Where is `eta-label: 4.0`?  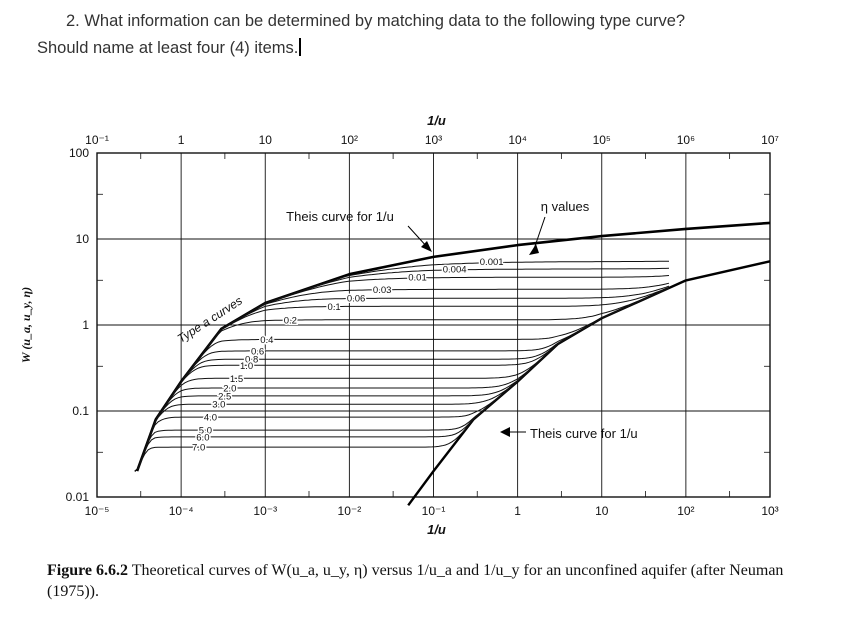 eta-label: 4.0 is located at coordinates (210, 418).